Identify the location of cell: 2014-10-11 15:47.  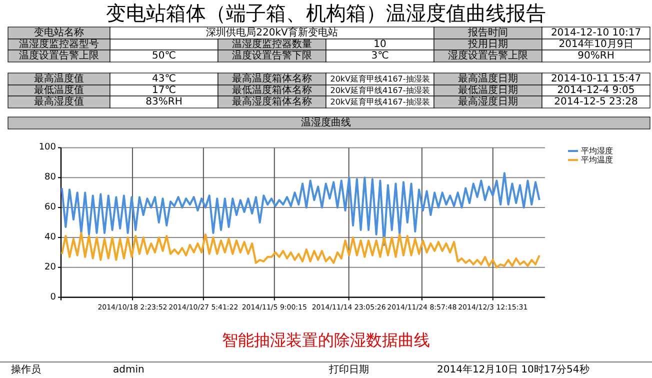
(596, 79).